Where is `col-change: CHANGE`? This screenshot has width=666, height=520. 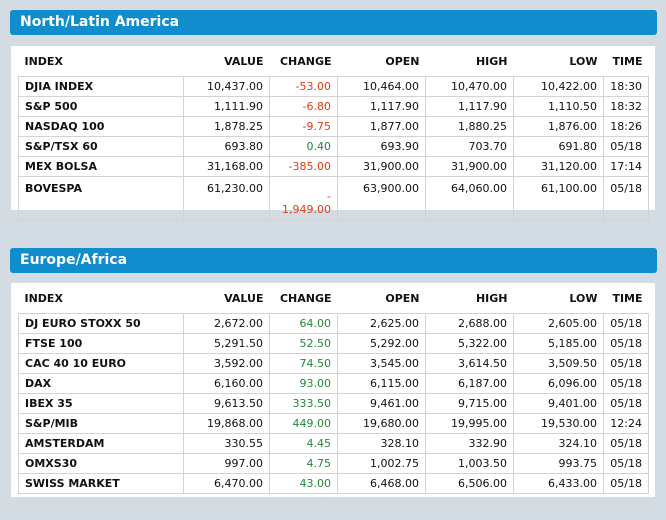
col-change: CHANGE is located at coordinates (305, 298).